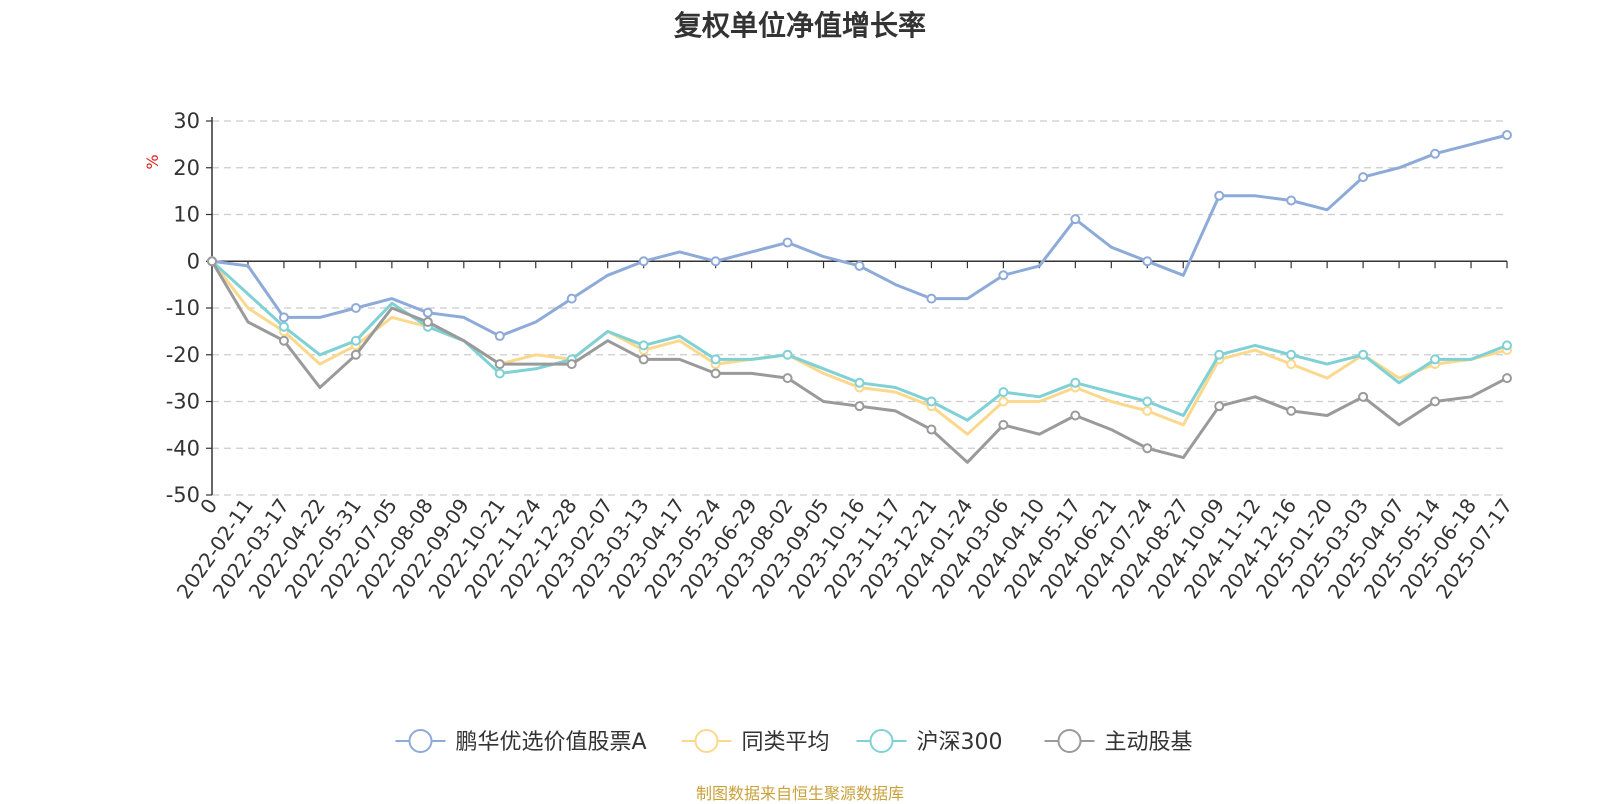  Describe the element at coordinates (799, 793) in the screenshot. I see `data-source-note: 制图数据来自恒生聚源数据库` at that location.